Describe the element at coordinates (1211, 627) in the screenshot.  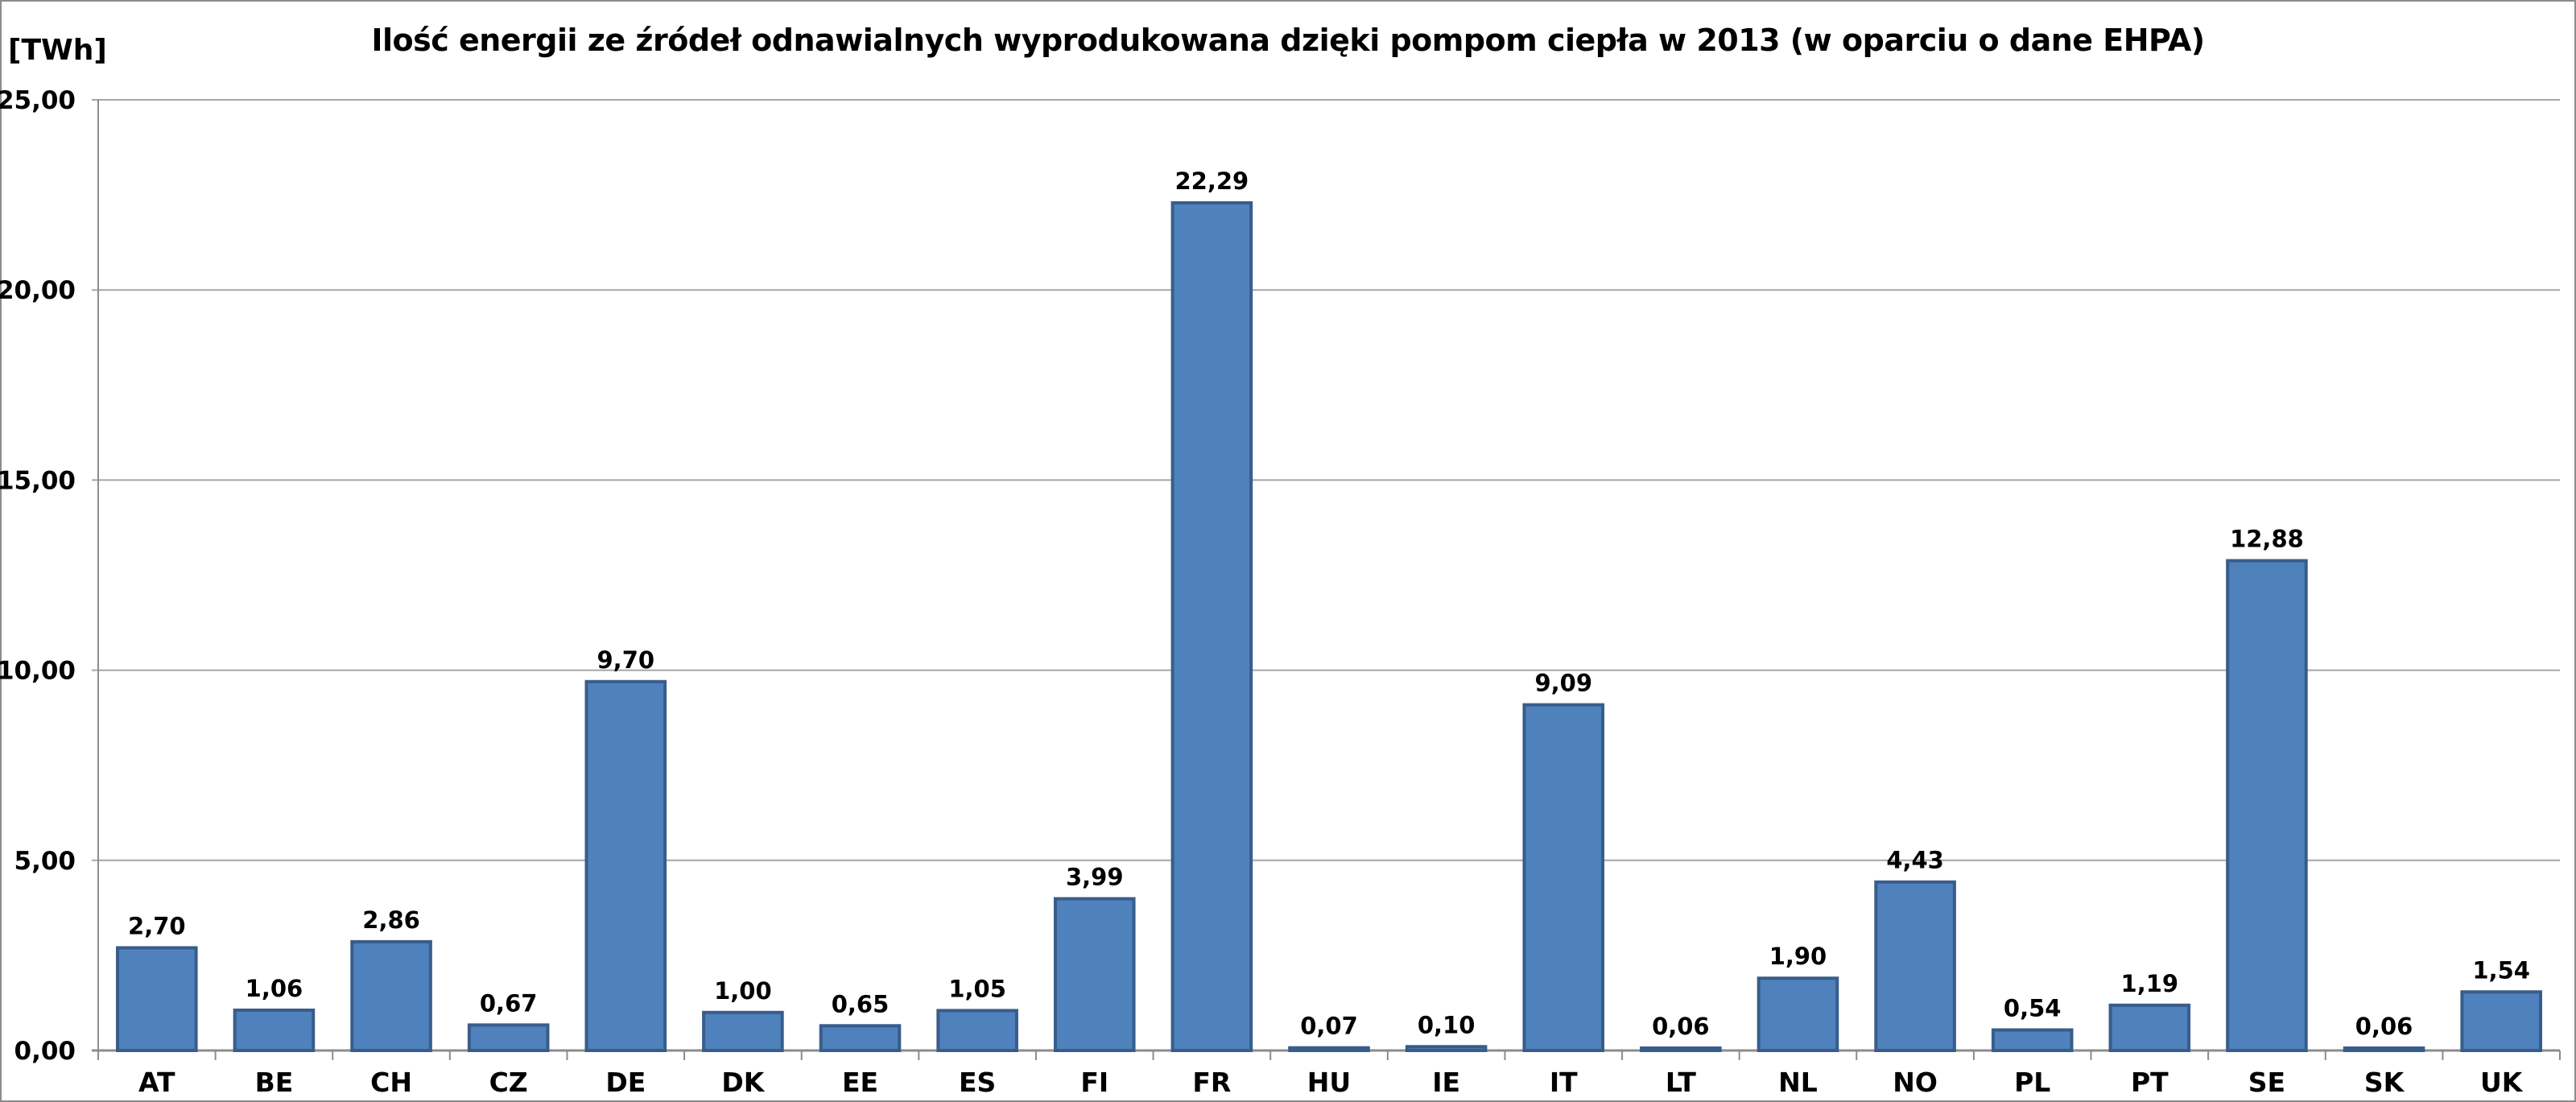
I see `bar-fr` at that location.